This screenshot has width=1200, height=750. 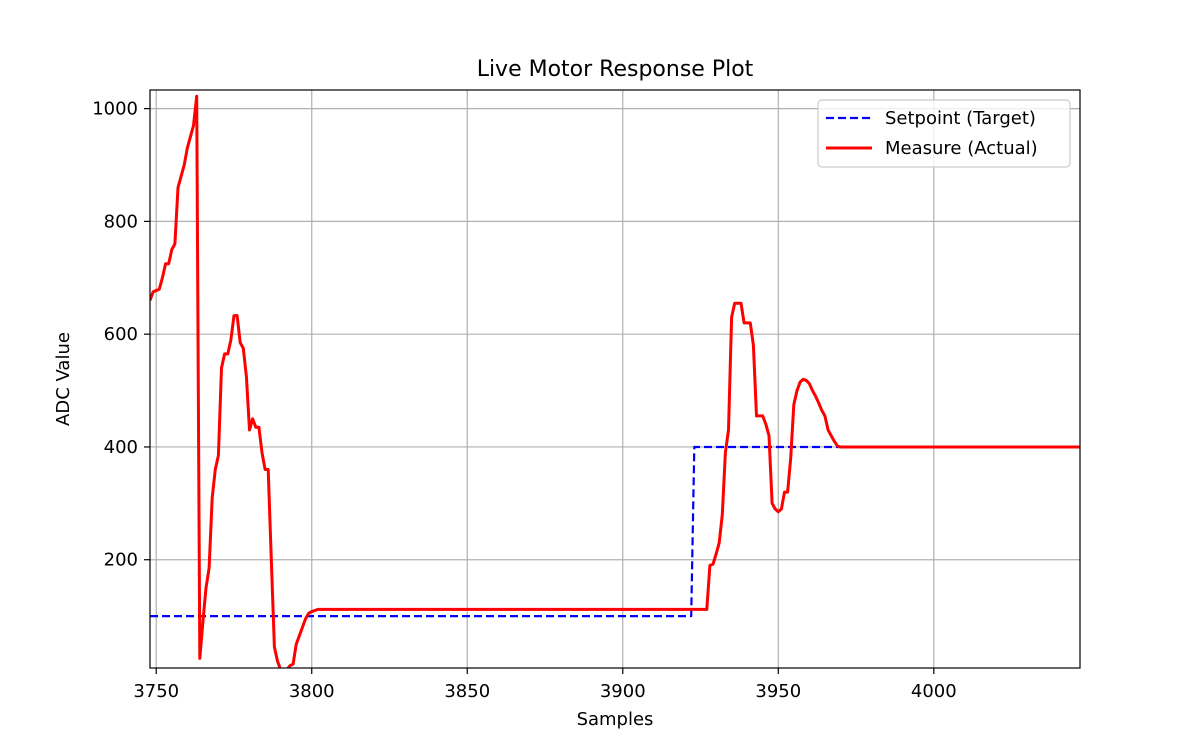 What do you see at coordinates (778, 691) in the screenshot?
I see `x-tick-label: 3950` at bounding box center [778, 691].